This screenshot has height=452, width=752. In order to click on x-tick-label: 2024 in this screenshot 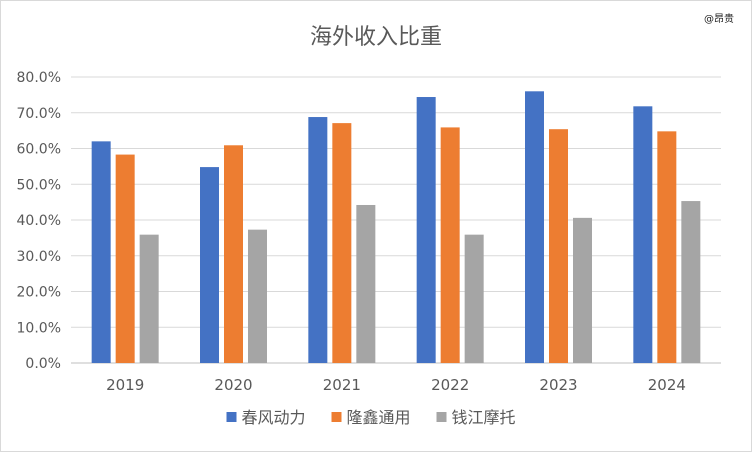, I will do `click(667, 385)`.